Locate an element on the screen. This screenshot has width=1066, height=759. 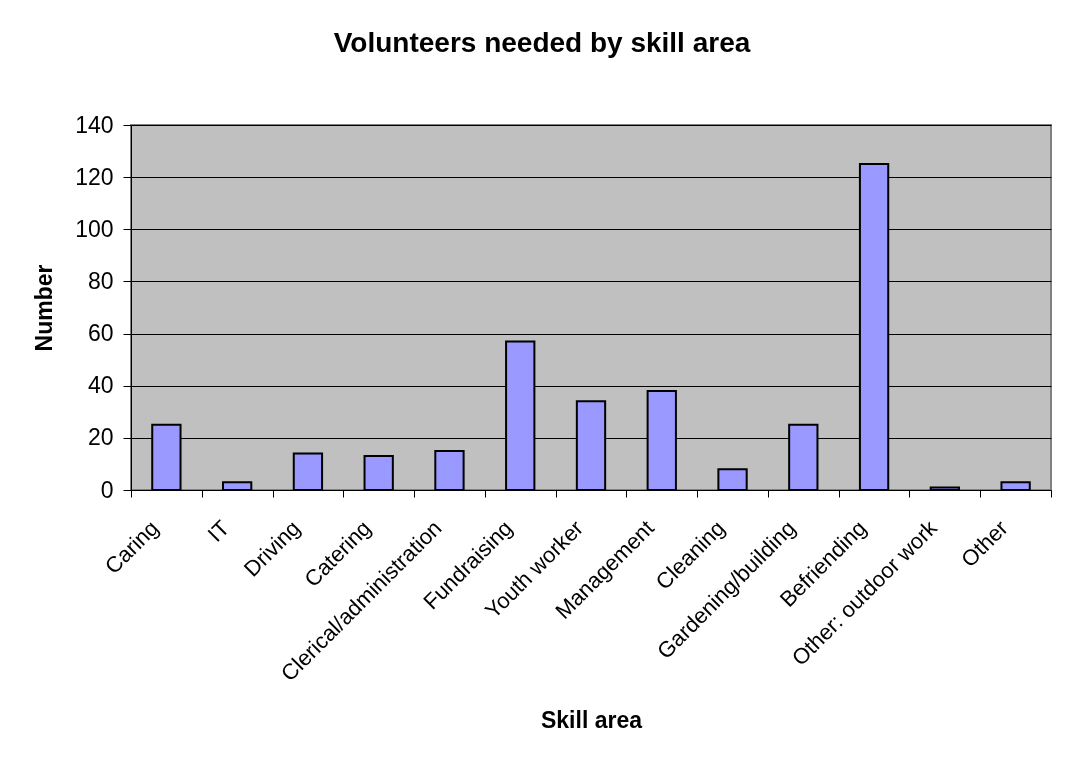
y-tick-label: 0 is located at coordinates (107, 489).